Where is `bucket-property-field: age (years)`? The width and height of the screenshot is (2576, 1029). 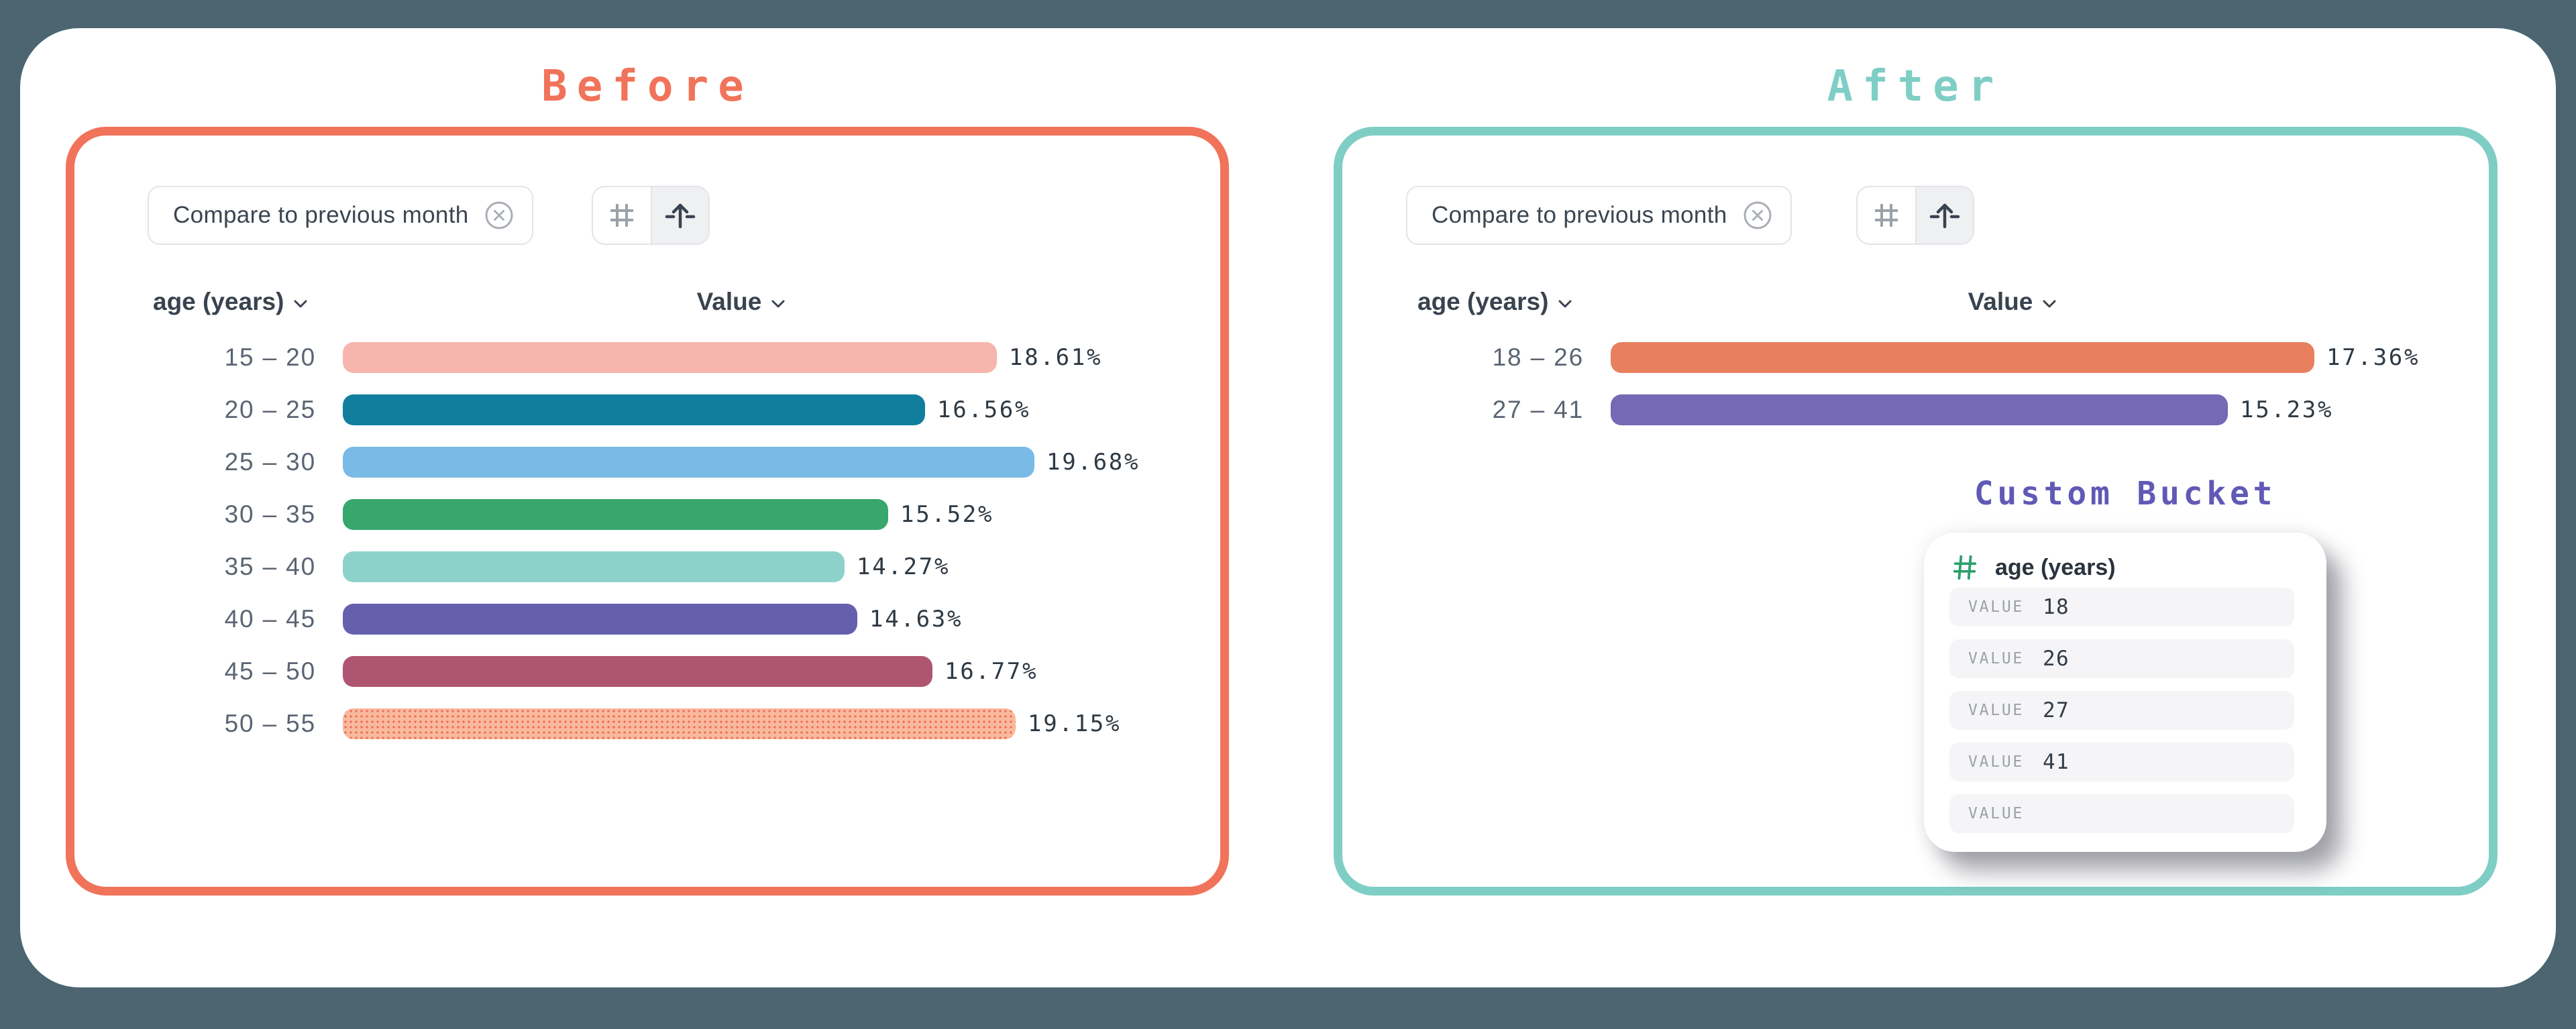
bucket-property-field: age (years) is located at coordinates (2033, 567).